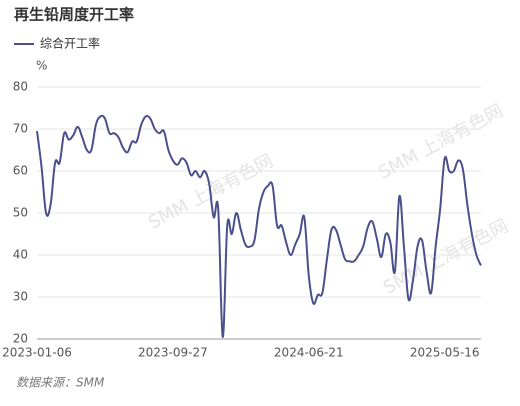  What do you see at coordinates (173, 353) in the screenshot?
I see `x-tick-label: 2023-09-27` at bounding box center [173, 353].